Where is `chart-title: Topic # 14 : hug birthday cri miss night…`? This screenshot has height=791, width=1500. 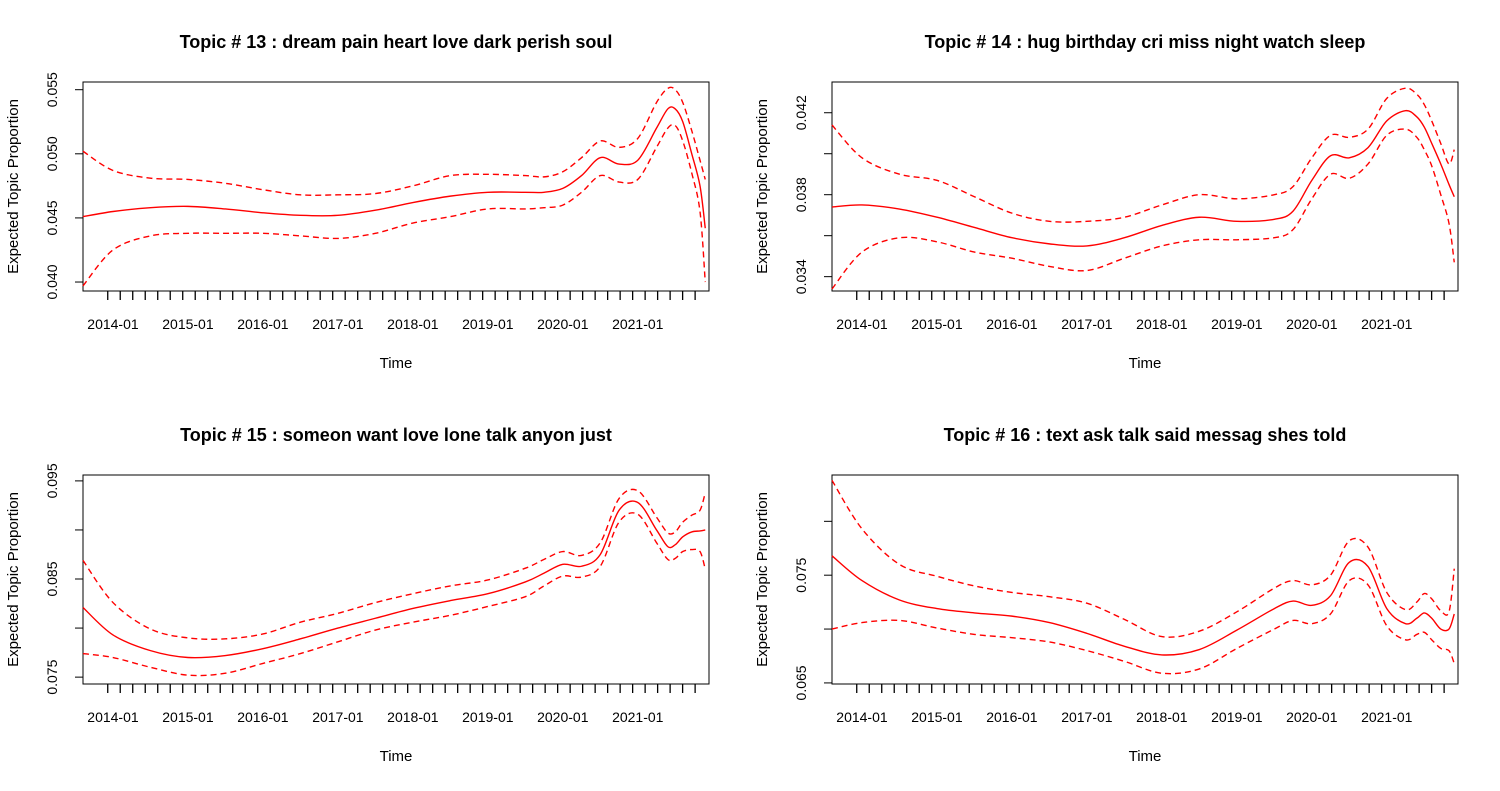 chart-title: Topic # 14 : hug birthday cri miss night… is located at coordinates (1145, 42).